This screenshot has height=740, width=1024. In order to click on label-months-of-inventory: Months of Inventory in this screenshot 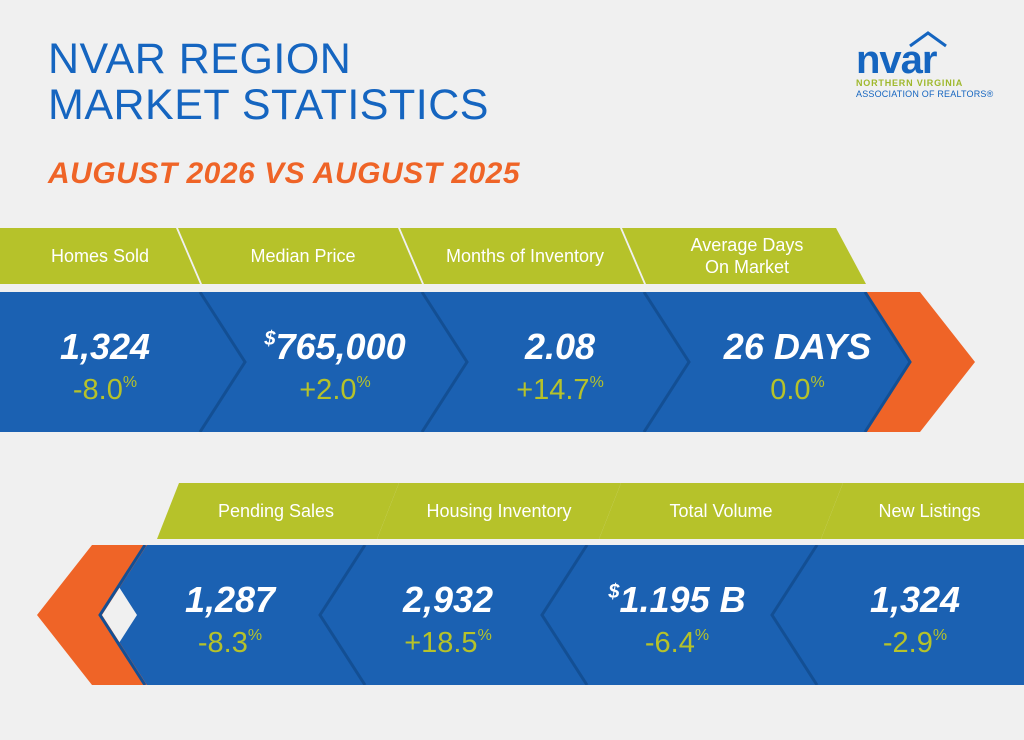, I will do `click(522, 256)`.